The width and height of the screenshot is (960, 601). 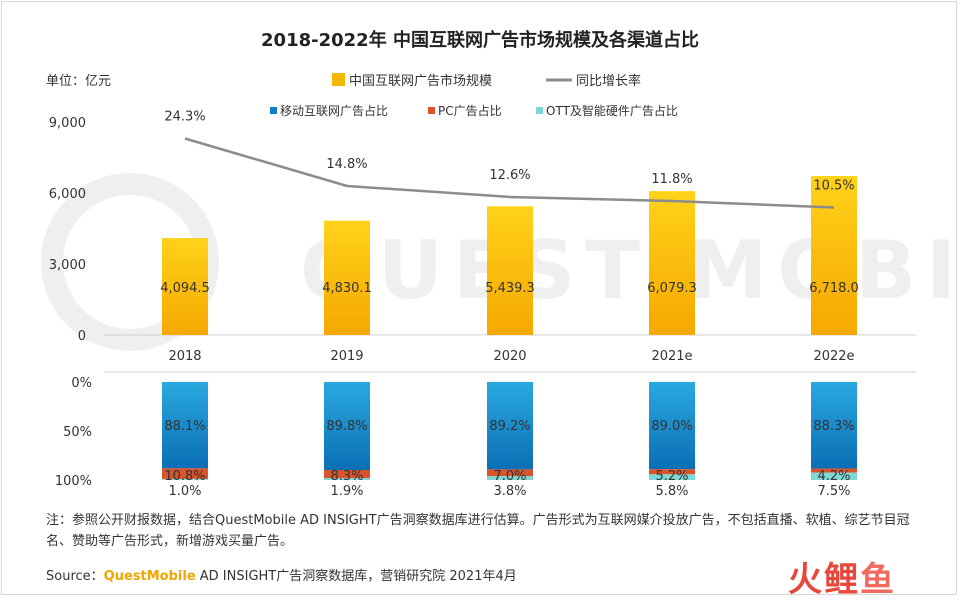 I want to click on top-y-tick-label: 3,000, so click(x=67, y=265).